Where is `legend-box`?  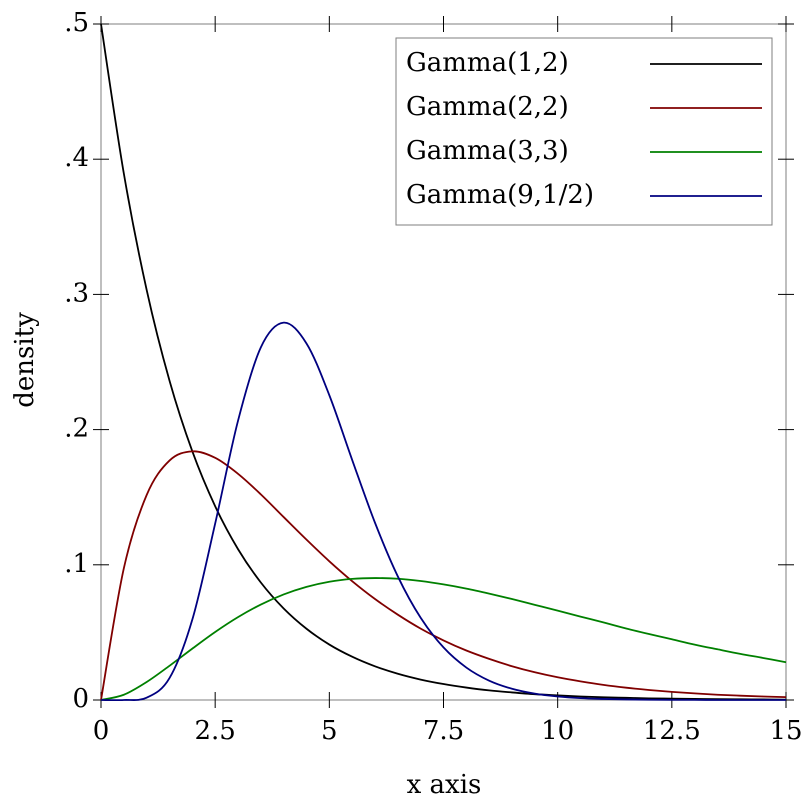
legend-box is located at coordinates (584, 131).